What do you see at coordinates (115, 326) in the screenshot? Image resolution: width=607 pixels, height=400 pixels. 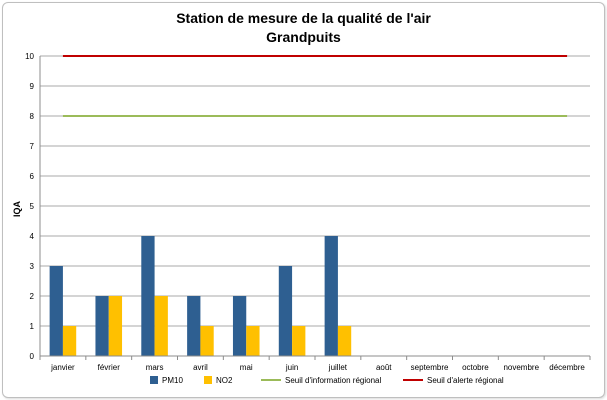 I see `bar-no2-février` at bounding box center [115, 326].